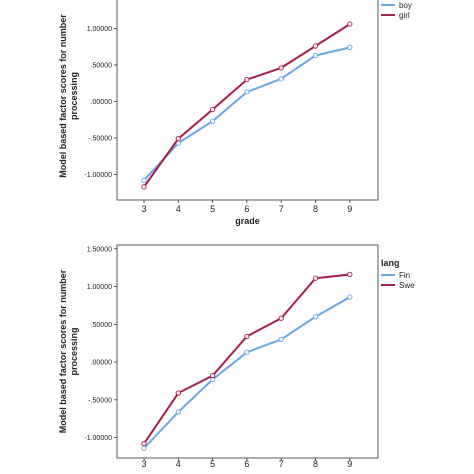 Image resolution: width=474 pixels, height=474 pixels. I want to click on legend-label-boy: boy, so click(405, 5).